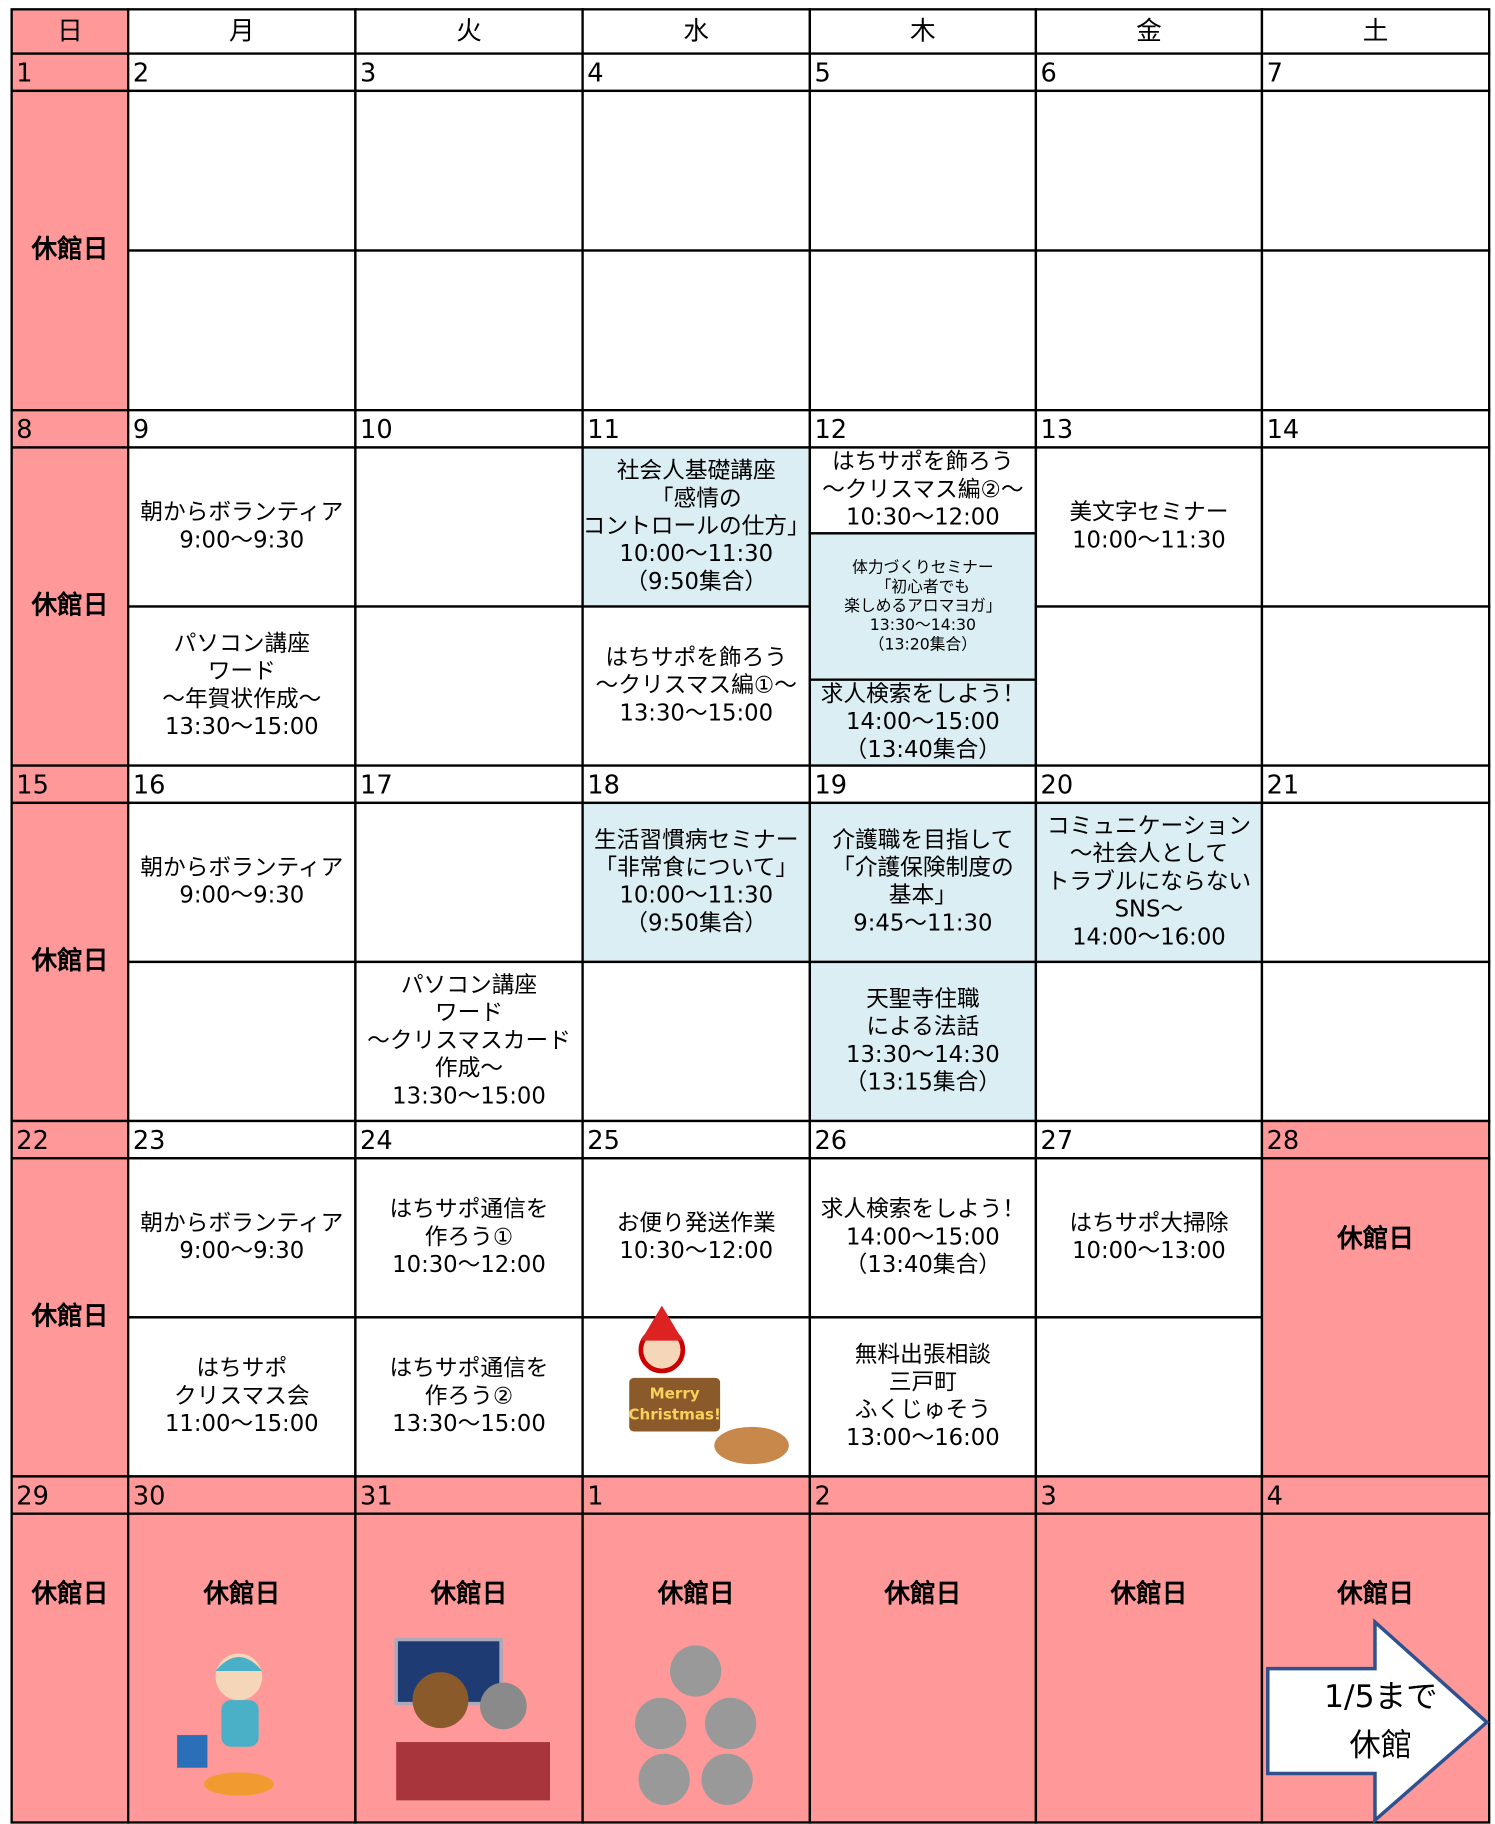  I want to click on event-text: 介護職を目指して, so click(922, 840).